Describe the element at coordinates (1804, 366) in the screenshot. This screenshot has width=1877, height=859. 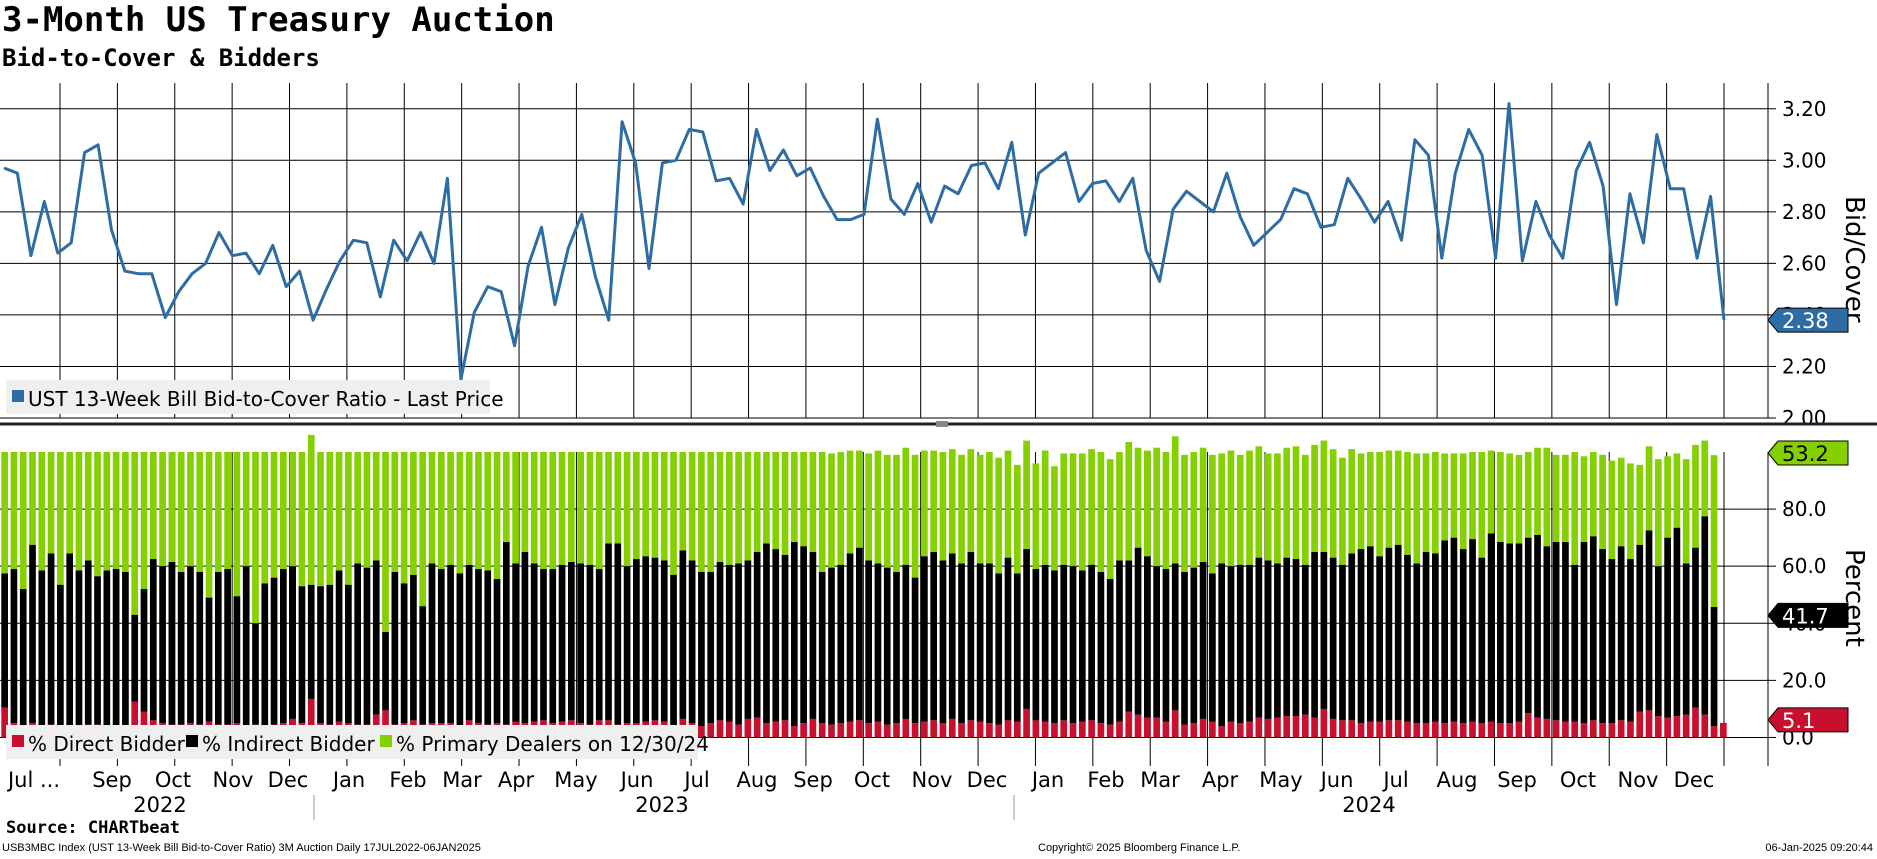
I see `y-tick-label-top: 2.20` at that location.